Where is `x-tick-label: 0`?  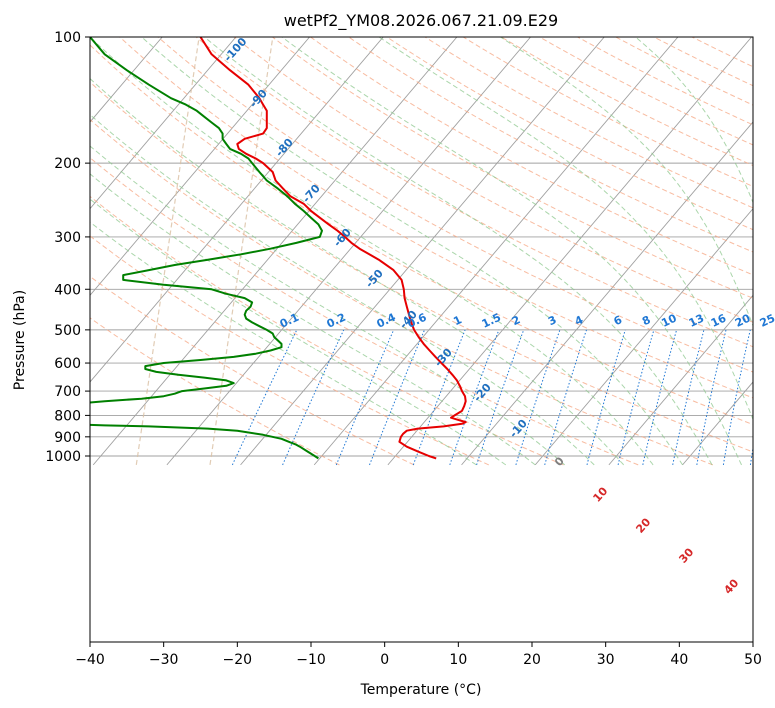 x-tick-label: 0 is located at coordinates (384, 660).